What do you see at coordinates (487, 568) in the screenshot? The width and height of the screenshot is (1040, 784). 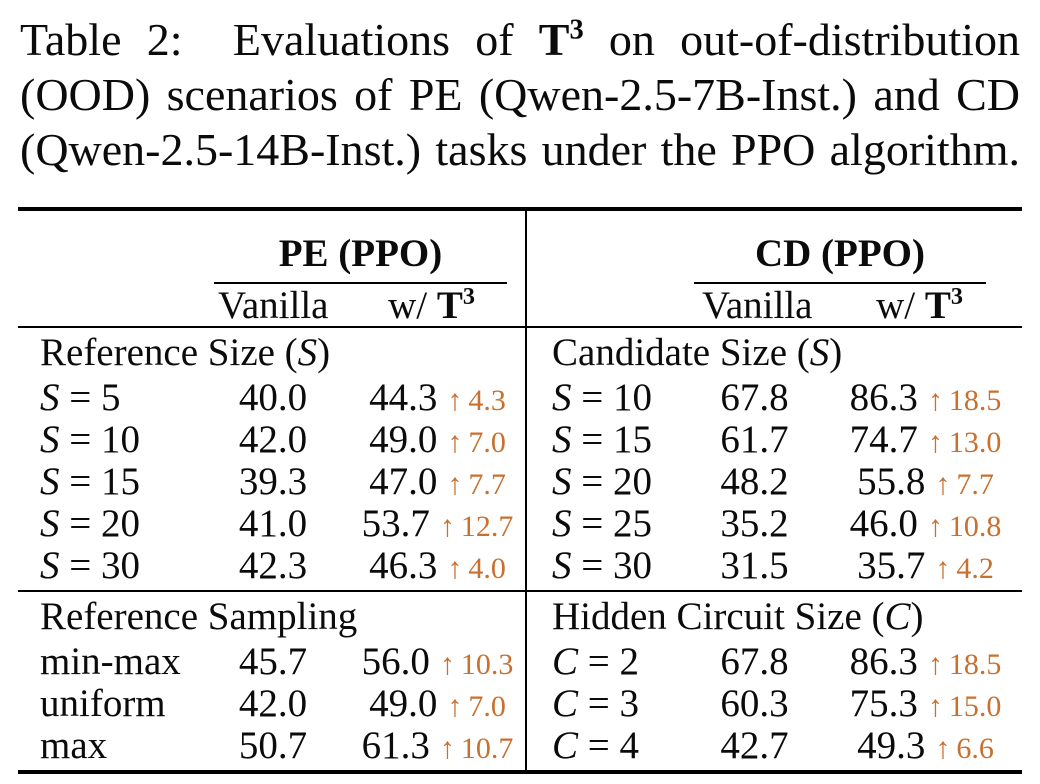 I see `improvement-value: 4.0` at bounding box center [487, 568].